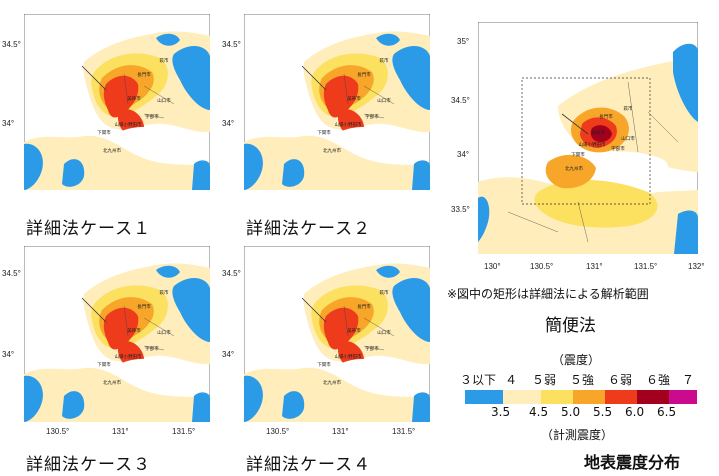  I want to click on xtick-132: 132°, so click(696, 266).